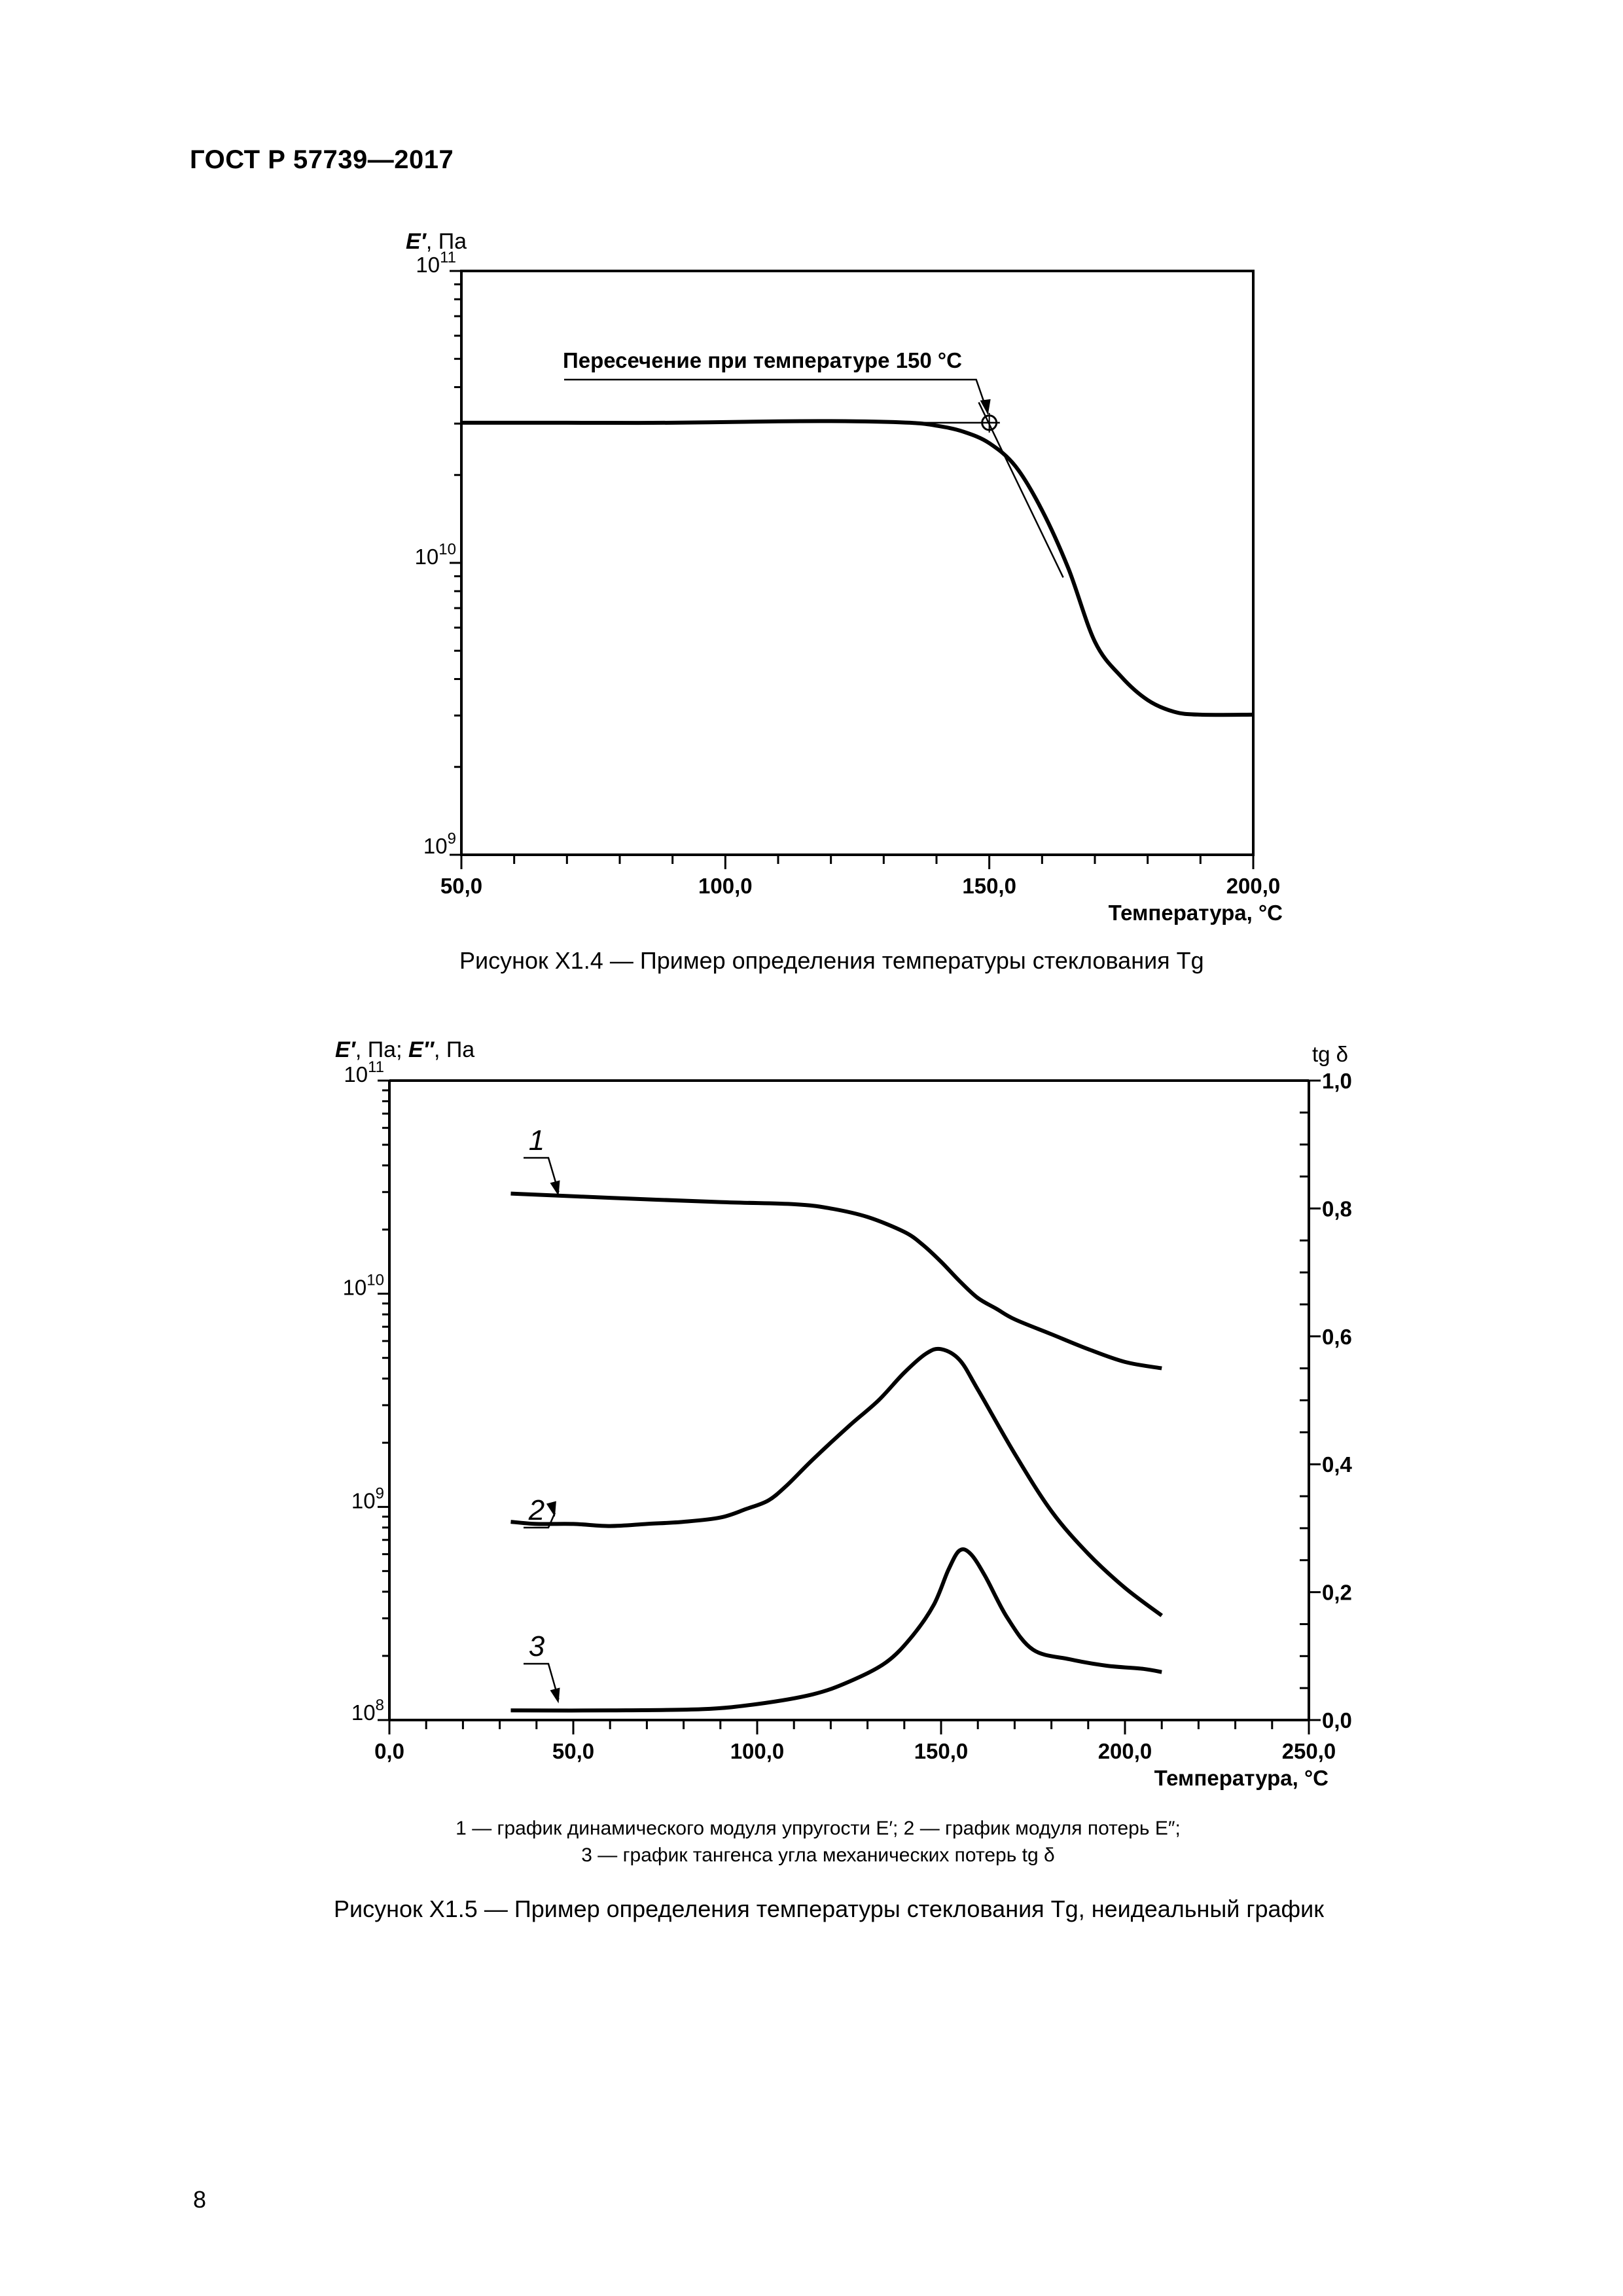 The image size is (1623, 2296). I want to click on annotation-leader, so click(776, 396).